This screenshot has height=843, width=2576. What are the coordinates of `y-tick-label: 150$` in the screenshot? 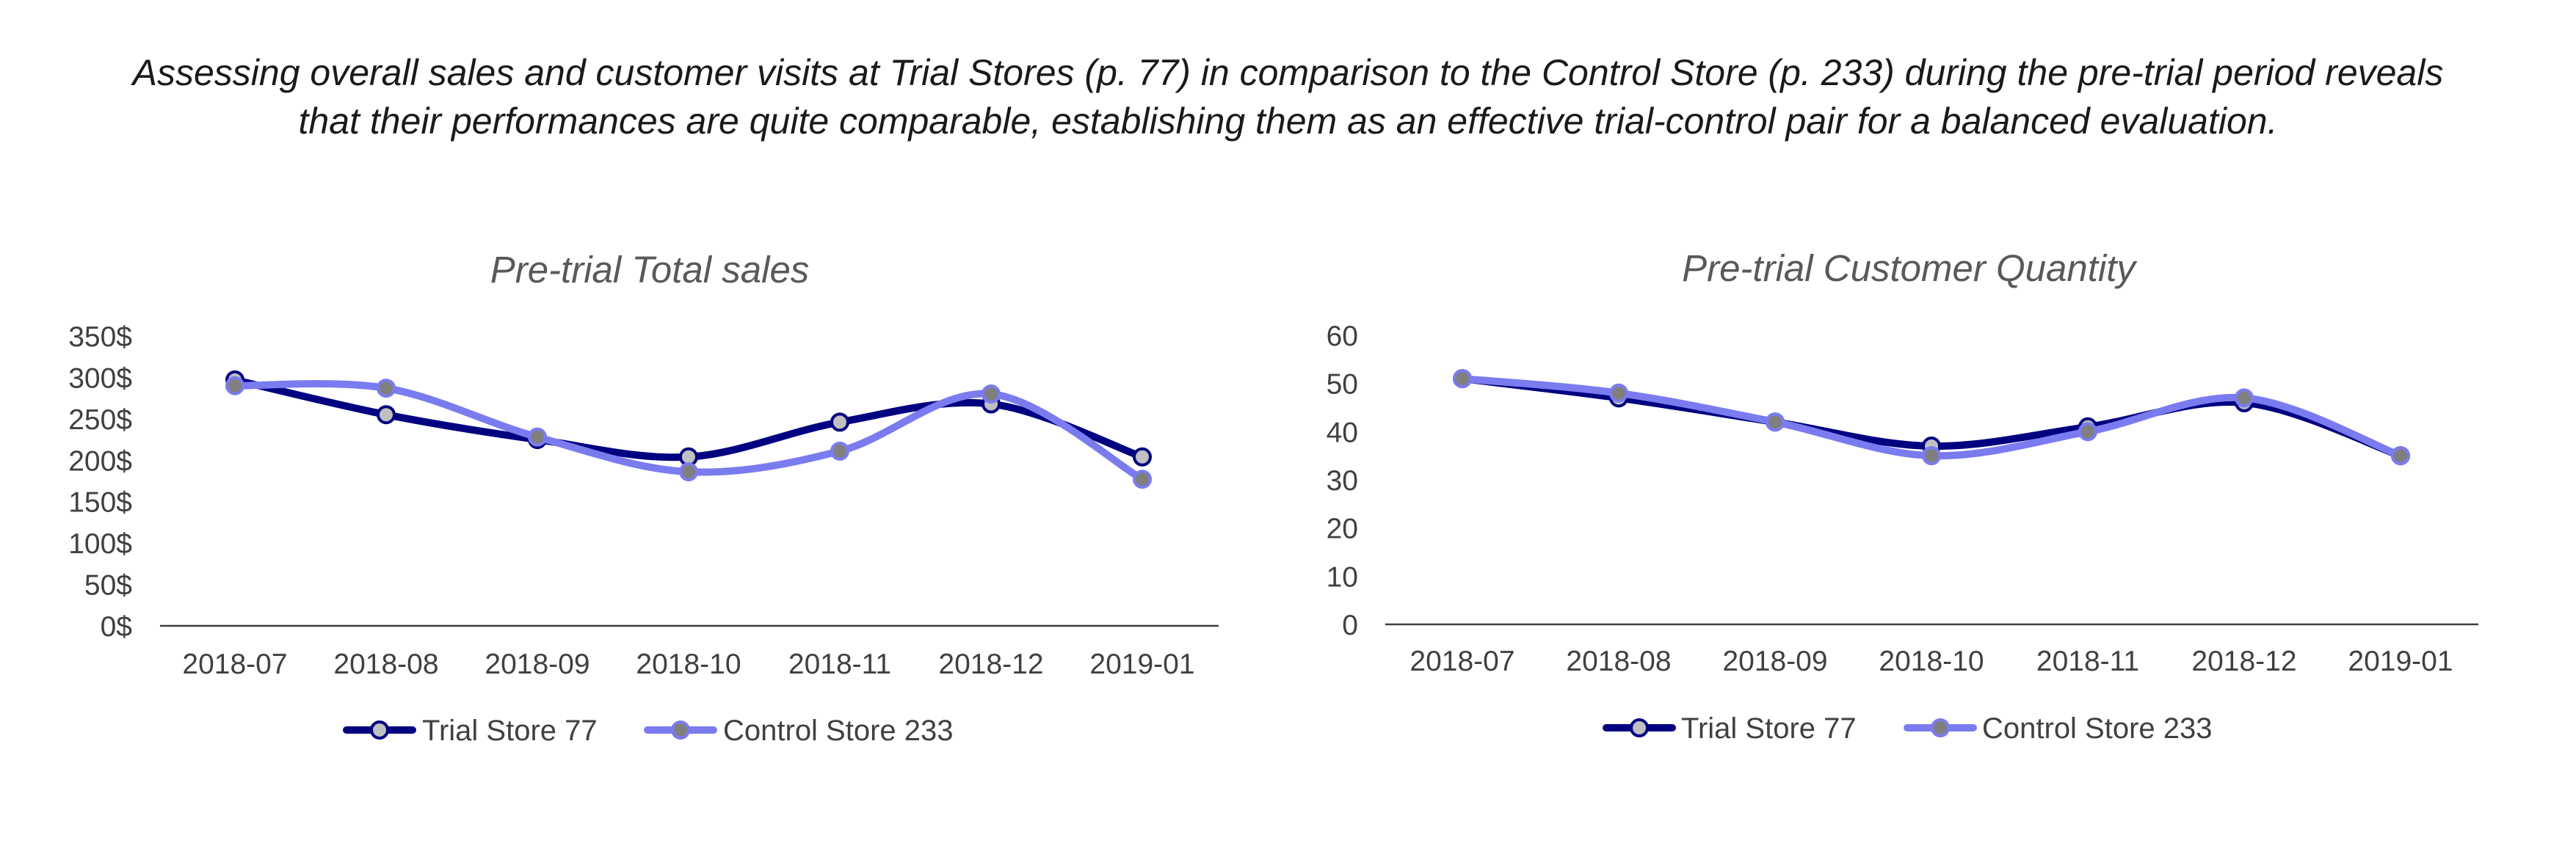 It's located at (100, 503).